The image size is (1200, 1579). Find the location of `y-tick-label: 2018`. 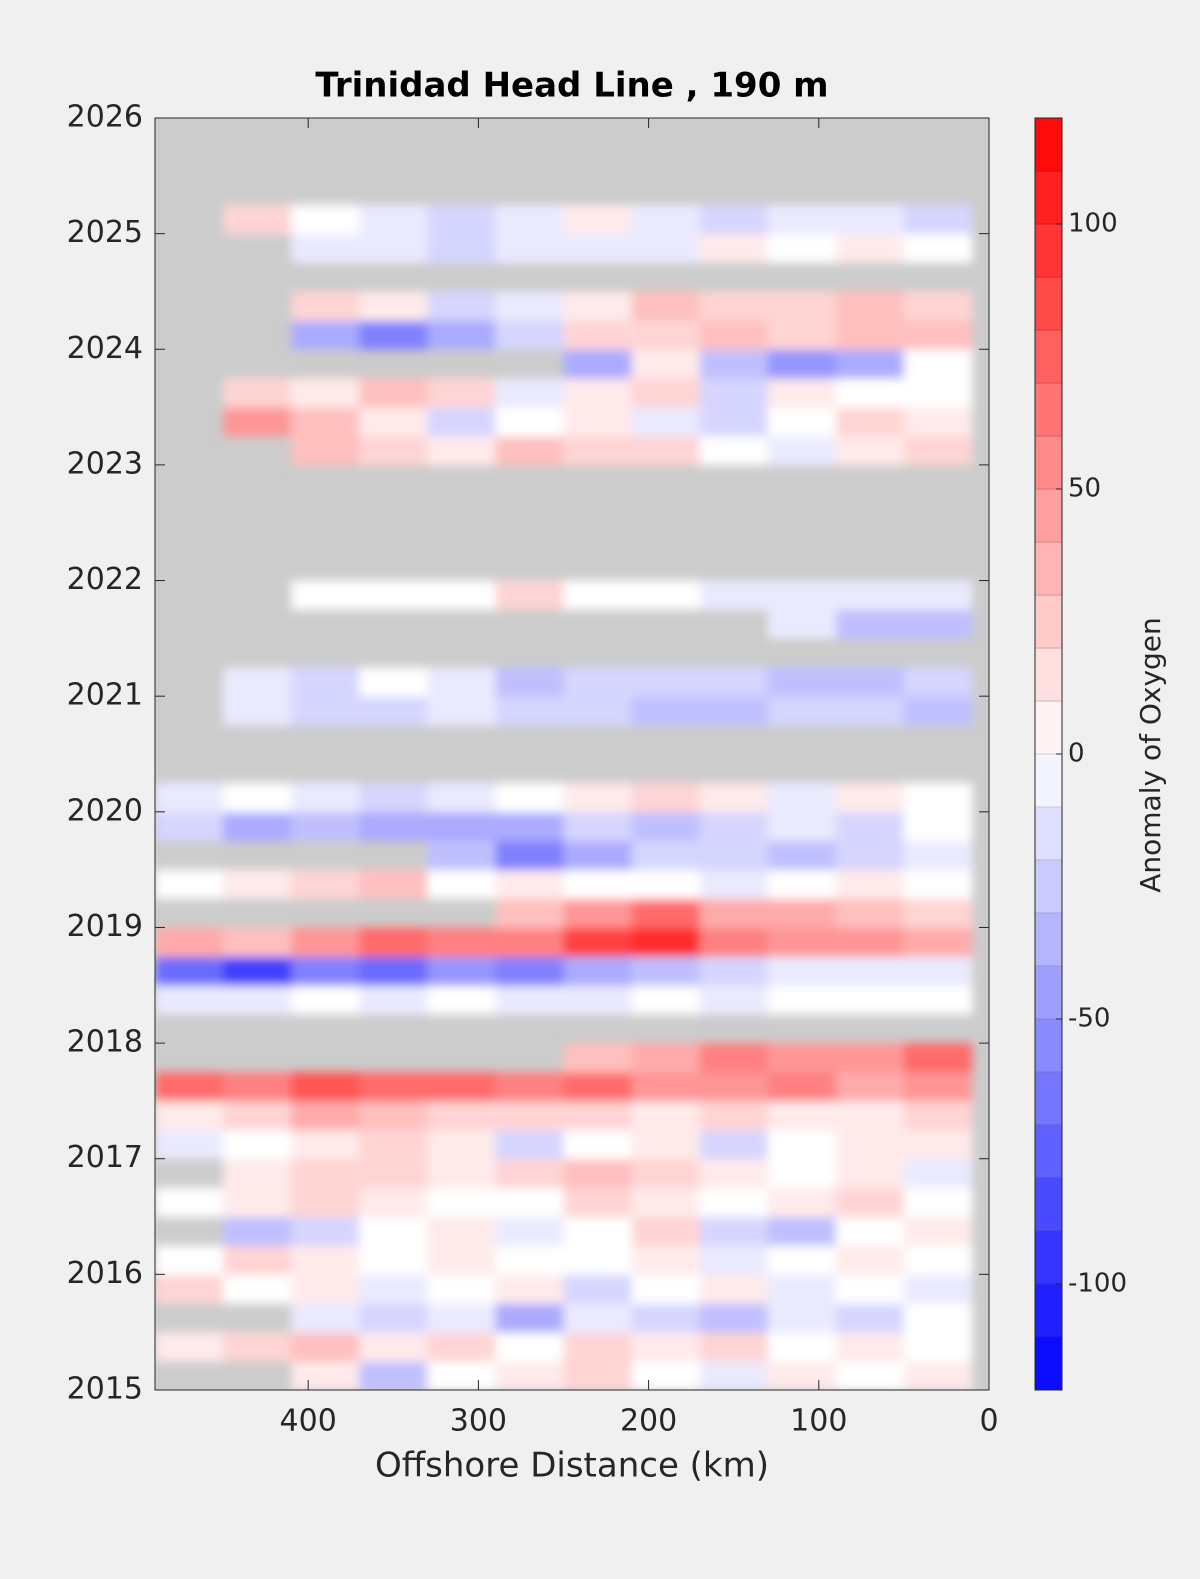

y-tick-label: 2018 is located at coordinates (105, 1042).